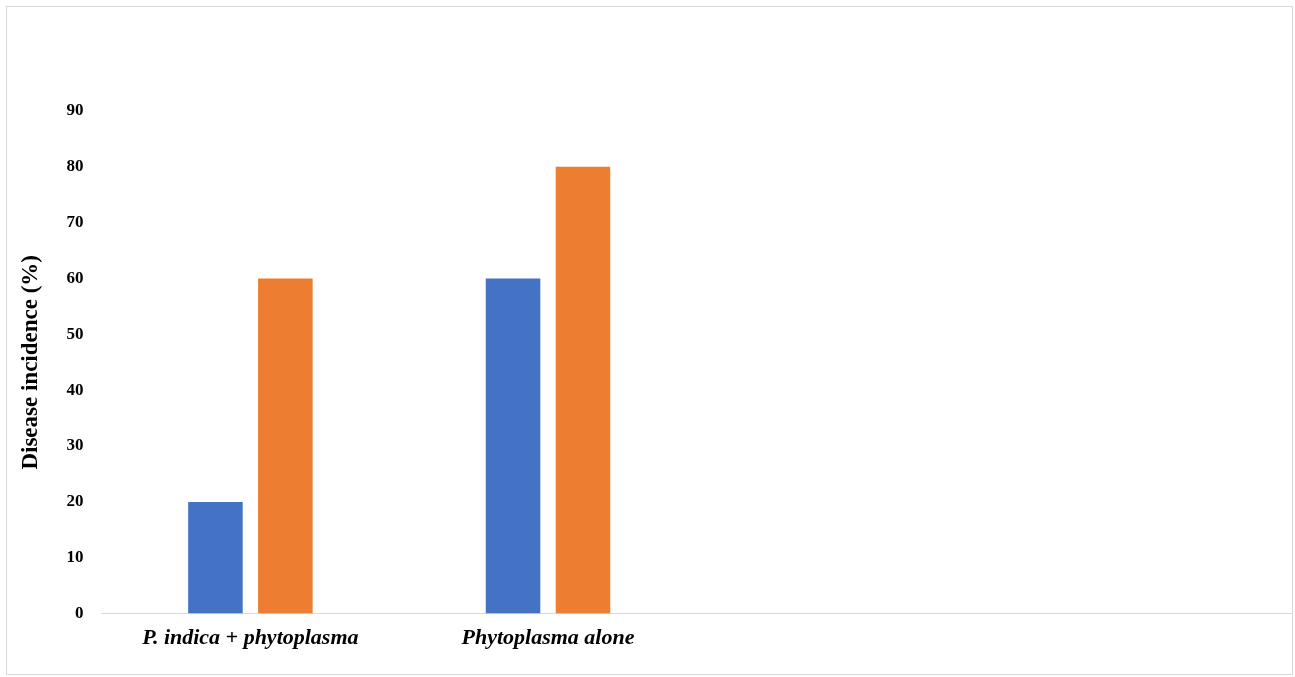 The width and height of the screenshot is (1295, 677). Describe the element at coordinates (75, 222) in the screenshot. I see `y-tick-label: 70` at that location.